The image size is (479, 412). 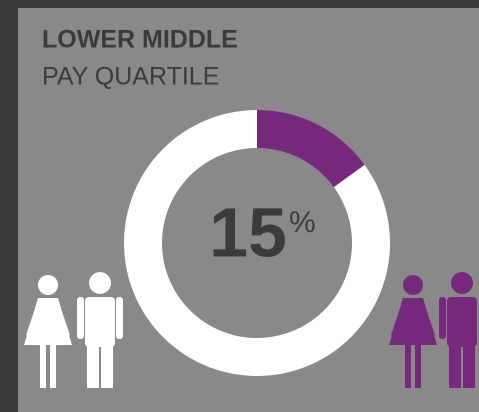 I want to click on donut-segment, so click(x=311, y=149).